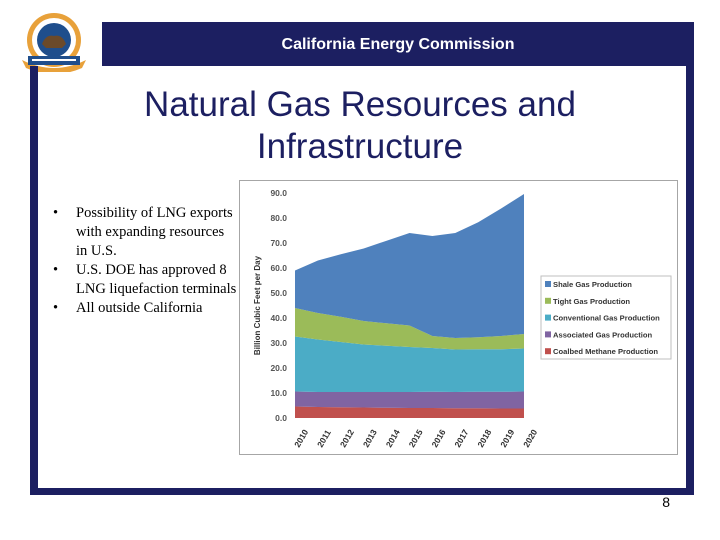 This screenshot has height=540, width=720. What do you see at coordinates (362, 491) in the screenshot?
I see `slide-frame-bottom` at bounding box center [362, 491].